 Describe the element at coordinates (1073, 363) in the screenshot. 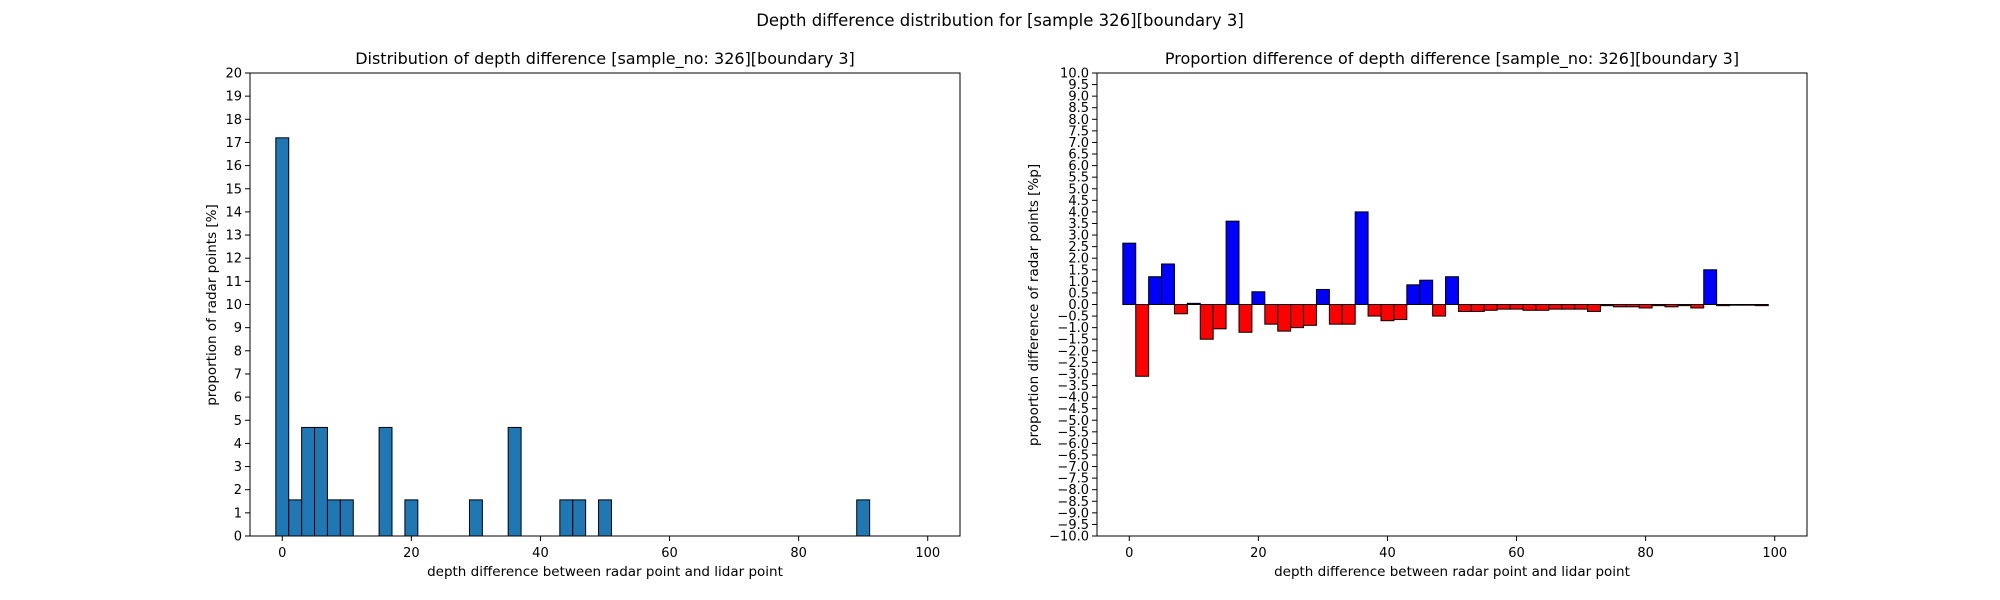

I see `difference-y-tick-label: −2.5` at that location.